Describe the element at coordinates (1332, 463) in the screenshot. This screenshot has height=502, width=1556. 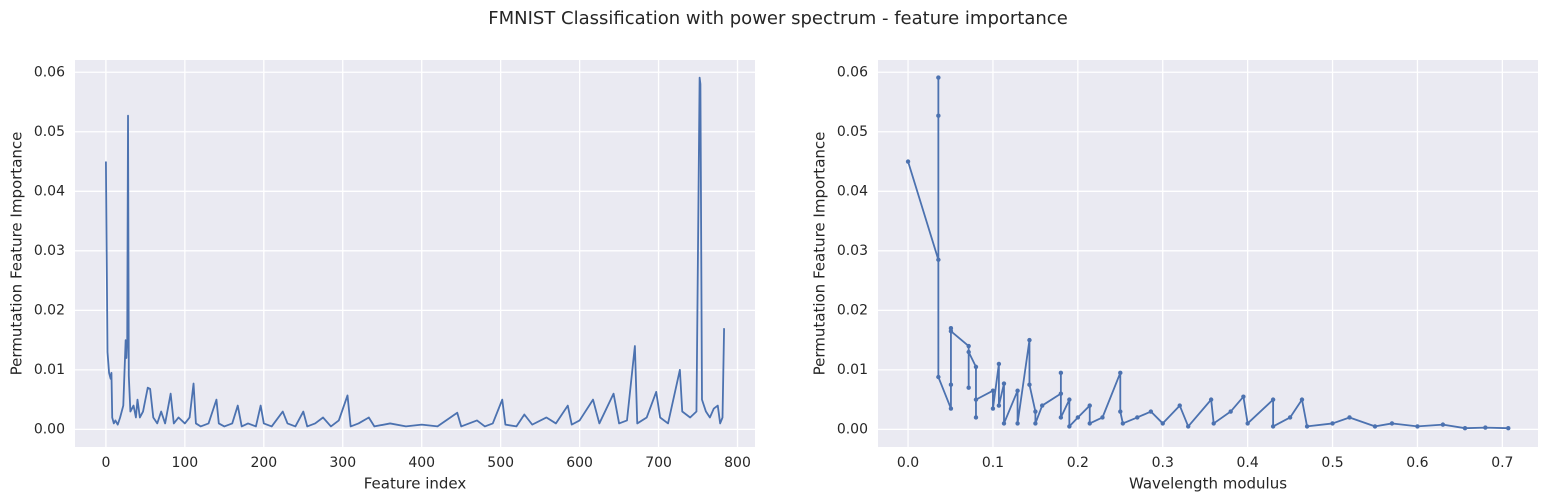
I see `x-tick-label: 0.5` at that location.